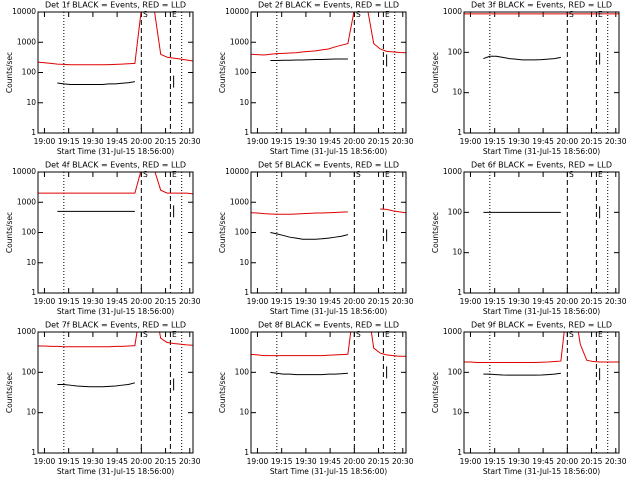 Image resolution: width=640 pixels, height=480 pixels. What do you see at coordinates (115, 165) in the screenshot?
I see `chart-title: Det 4f BLACK = Events, RED = LLD` at bounding box center [115, 165].